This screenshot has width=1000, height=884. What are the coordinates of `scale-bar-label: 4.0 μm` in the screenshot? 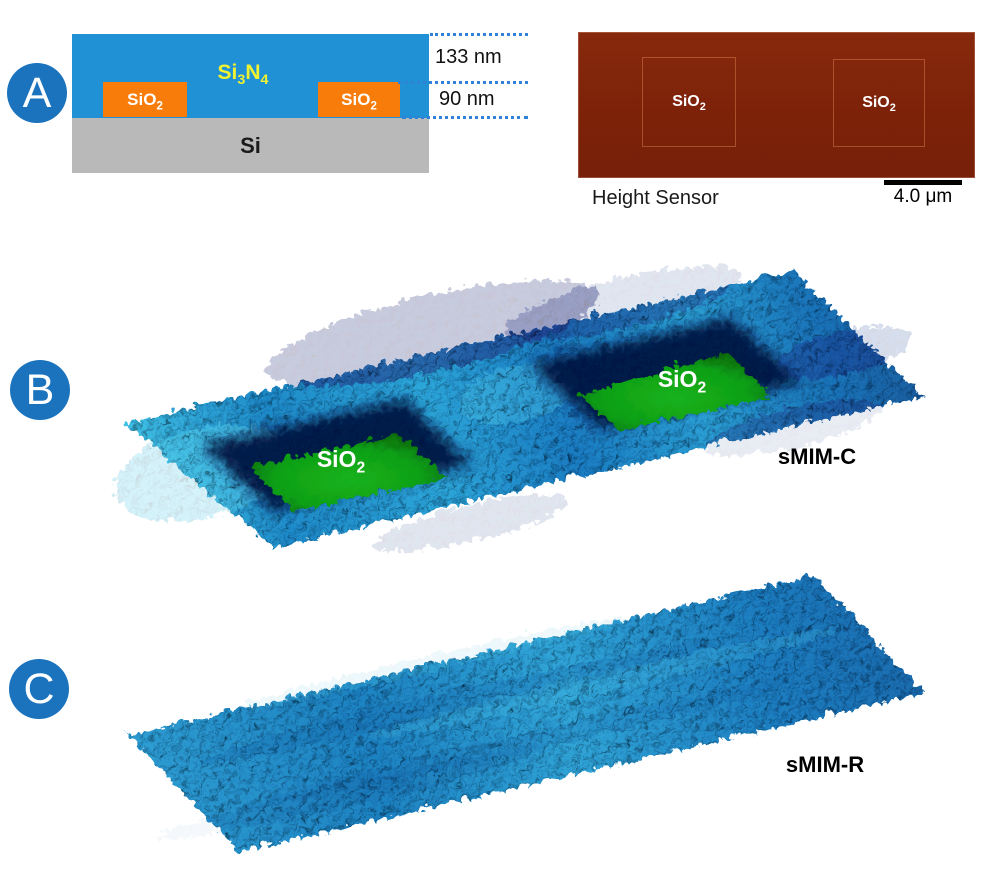 It's located at (923, 196).